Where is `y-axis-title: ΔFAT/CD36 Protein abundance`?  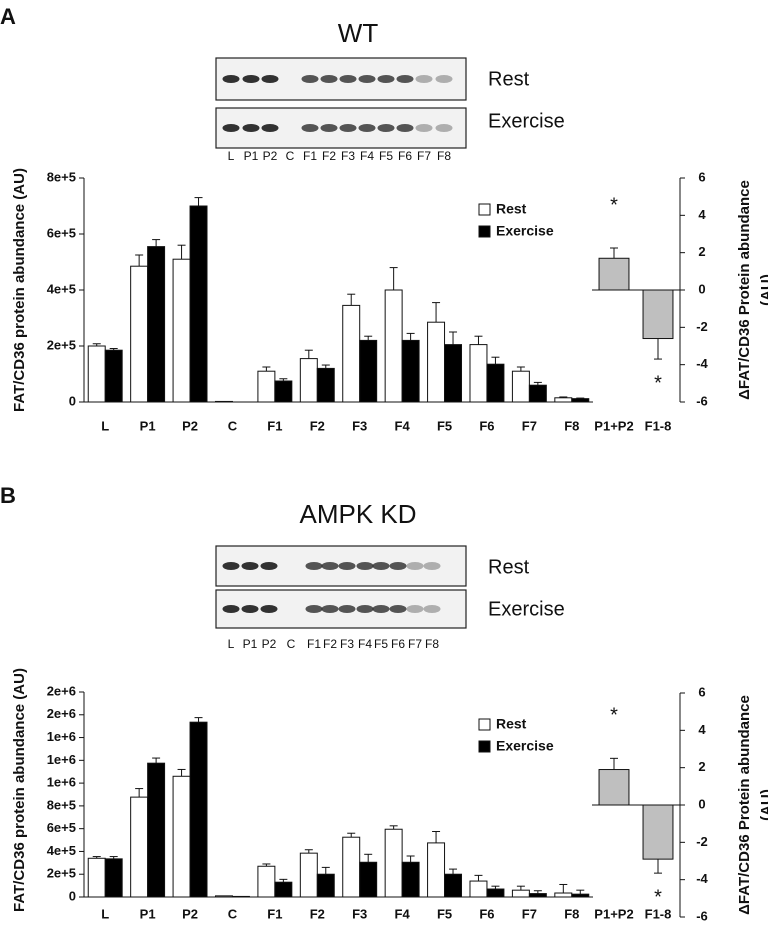 y-axis-title: ΔFAT/CD36 Protein abundance is located at coordinates (744, 290).